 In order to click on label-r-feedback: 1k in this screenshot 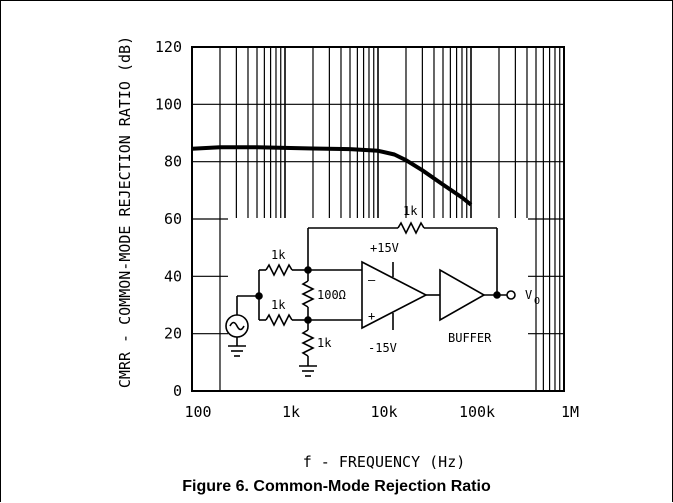, I will do `click(410, 211)`.